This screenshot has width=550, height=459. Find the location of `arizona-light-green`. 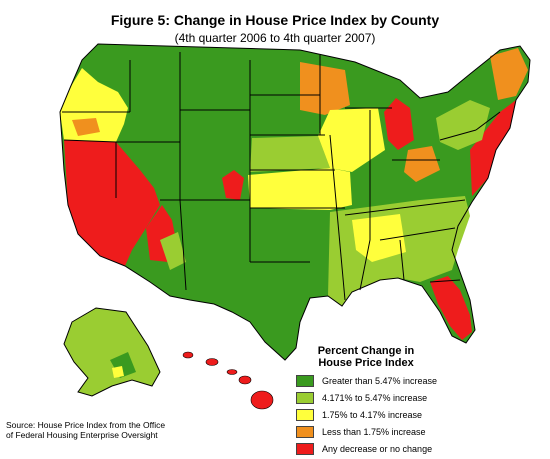

arizona-light-green is located at coordinates (173, 251).